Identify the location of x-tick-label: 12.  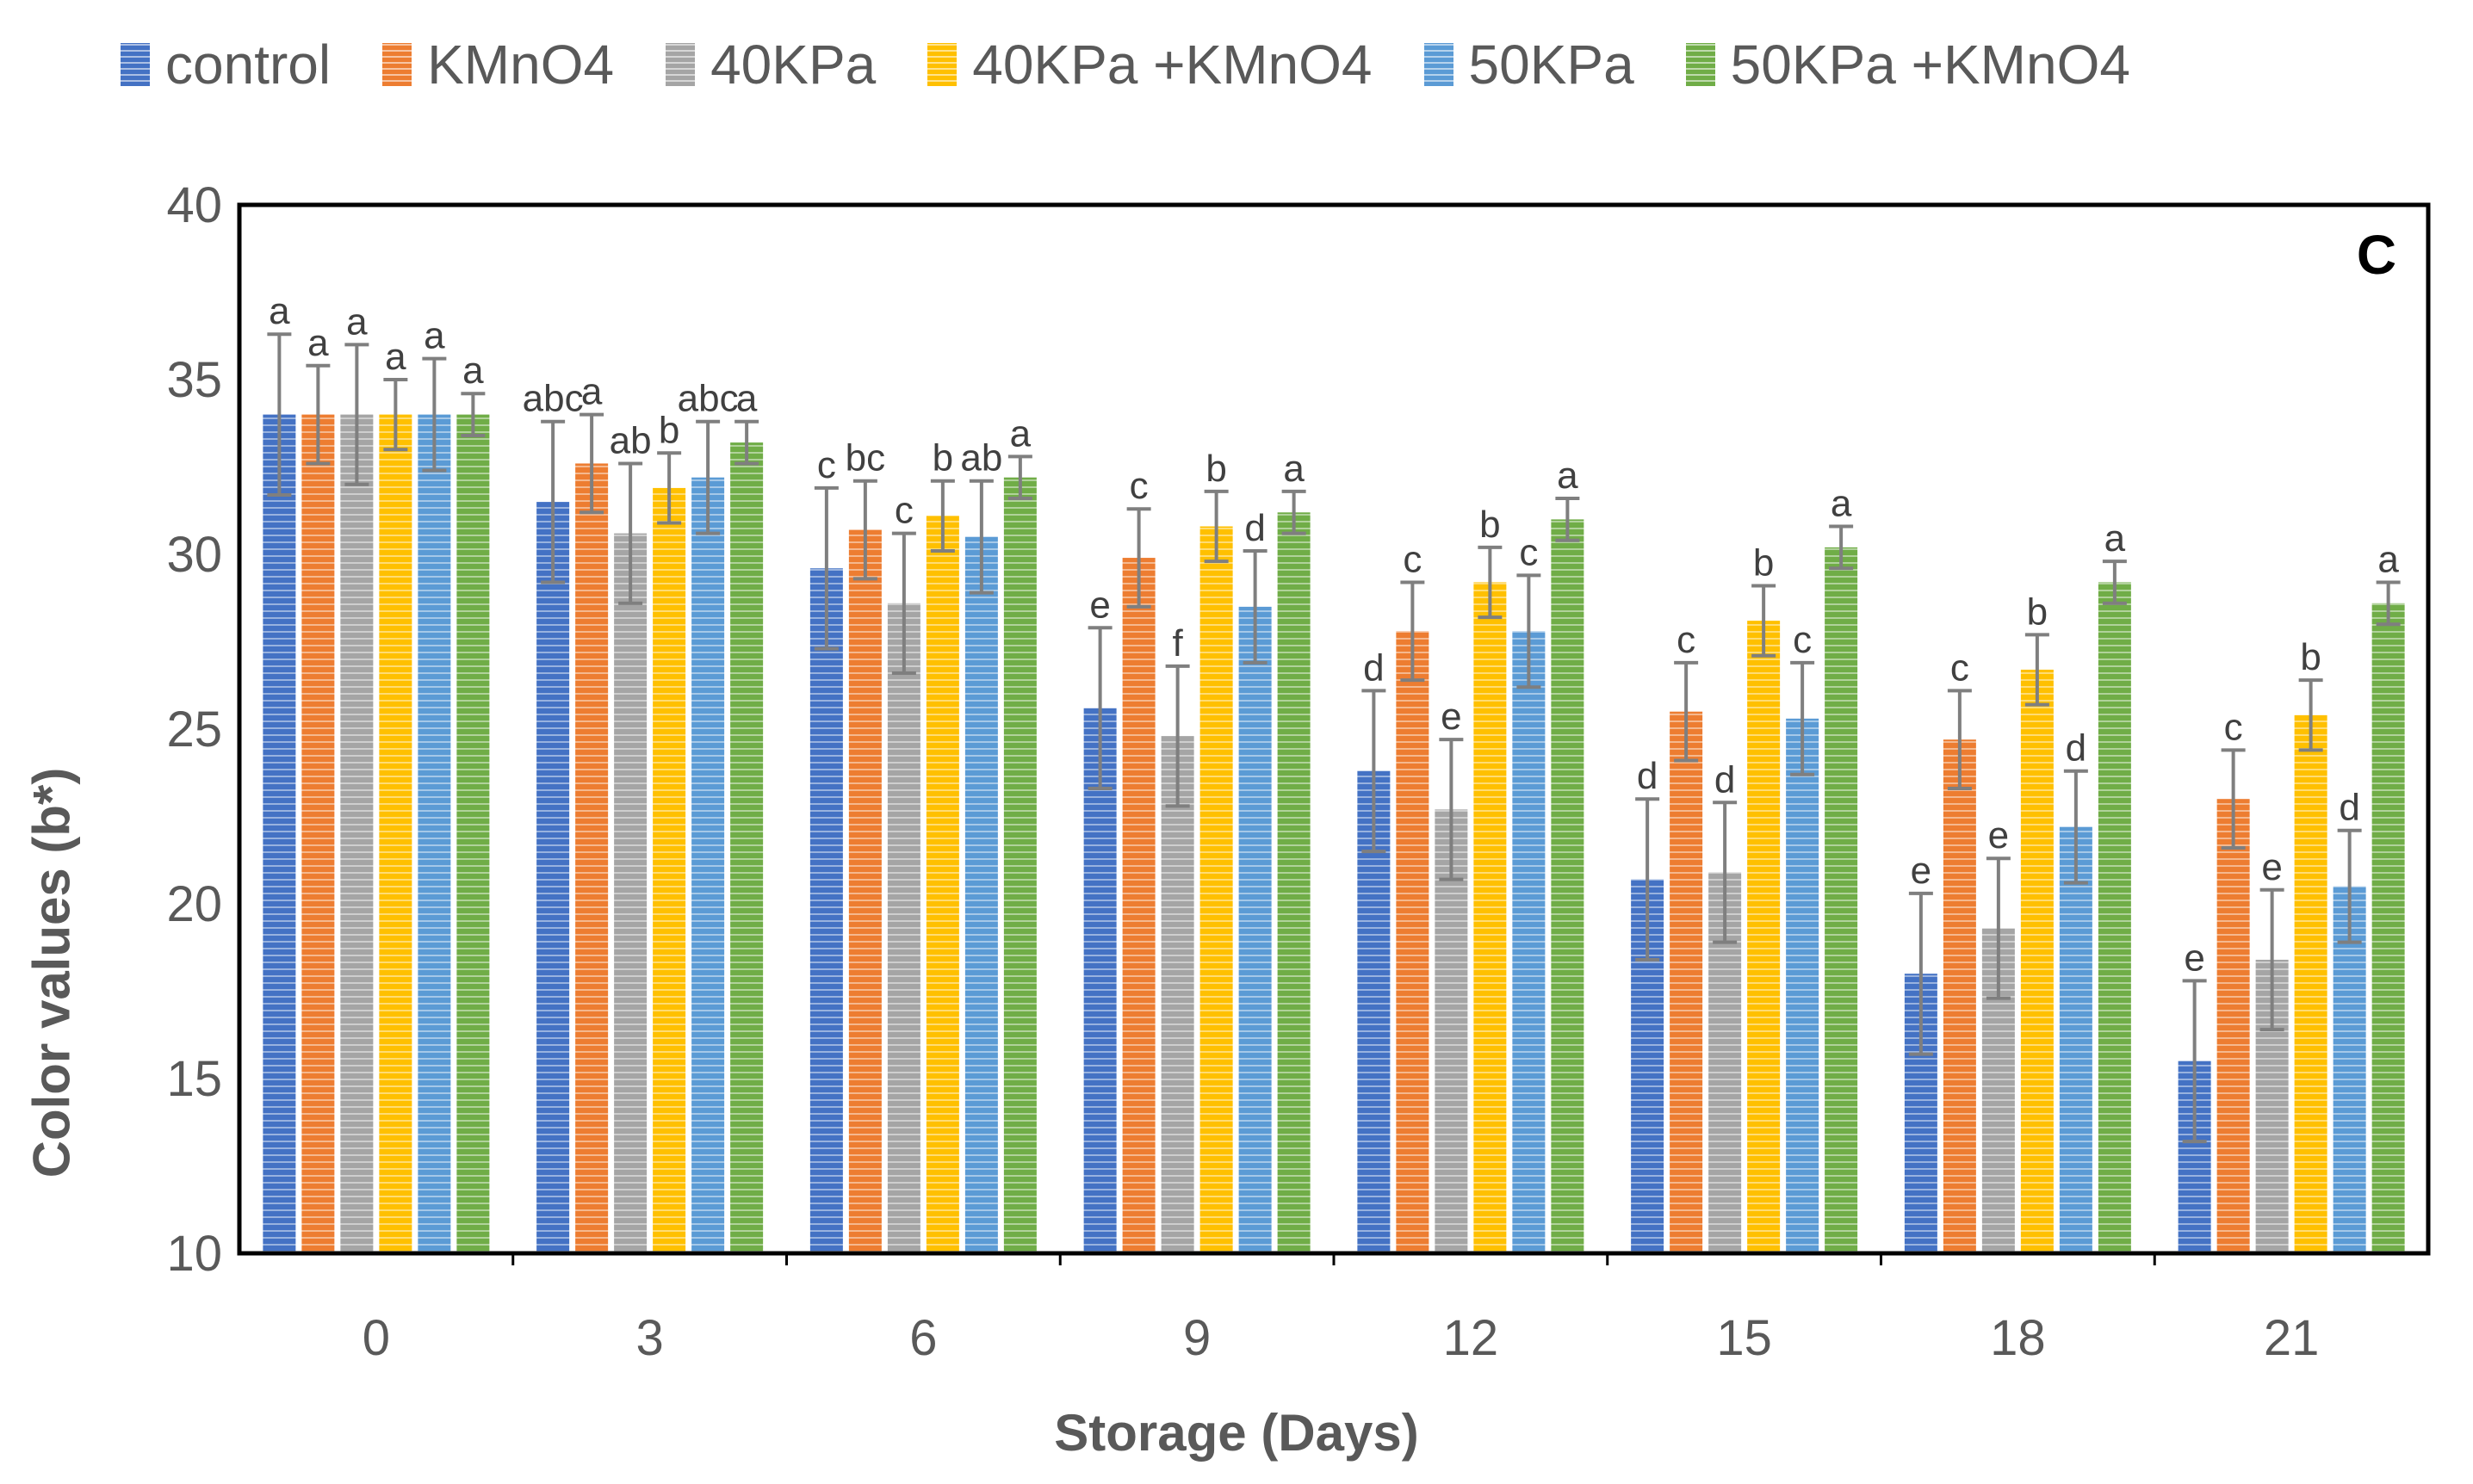
(1471, 1338).